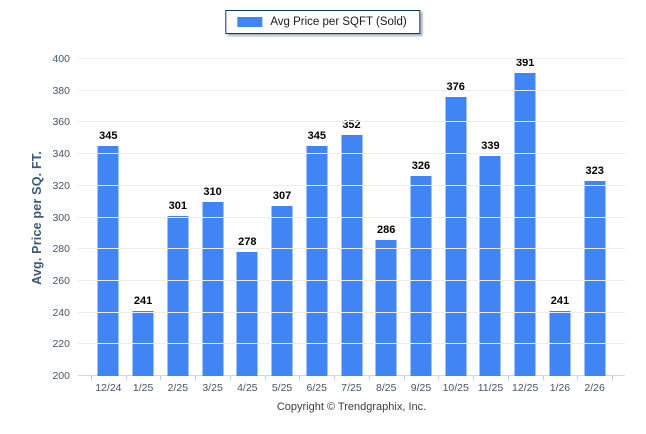  I want to click on bar-value-label: 391, so click(525, 63).